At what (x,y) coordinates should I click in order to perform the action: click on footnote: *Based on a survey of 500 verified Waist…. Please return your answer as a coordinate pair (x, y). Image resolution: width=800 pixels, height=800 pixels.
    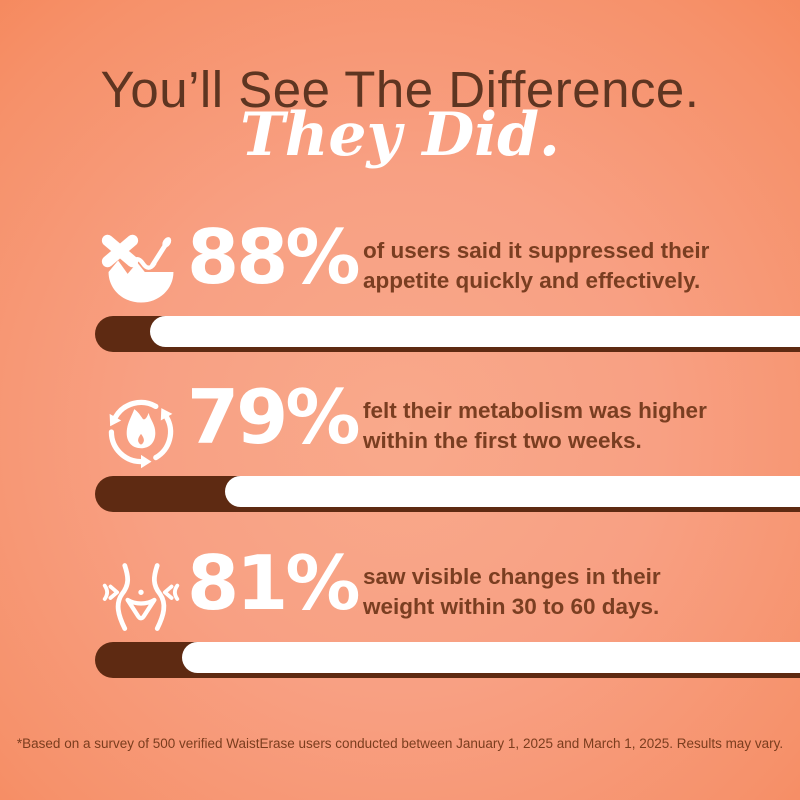
    Looking at the image, I should click on (400, 743).